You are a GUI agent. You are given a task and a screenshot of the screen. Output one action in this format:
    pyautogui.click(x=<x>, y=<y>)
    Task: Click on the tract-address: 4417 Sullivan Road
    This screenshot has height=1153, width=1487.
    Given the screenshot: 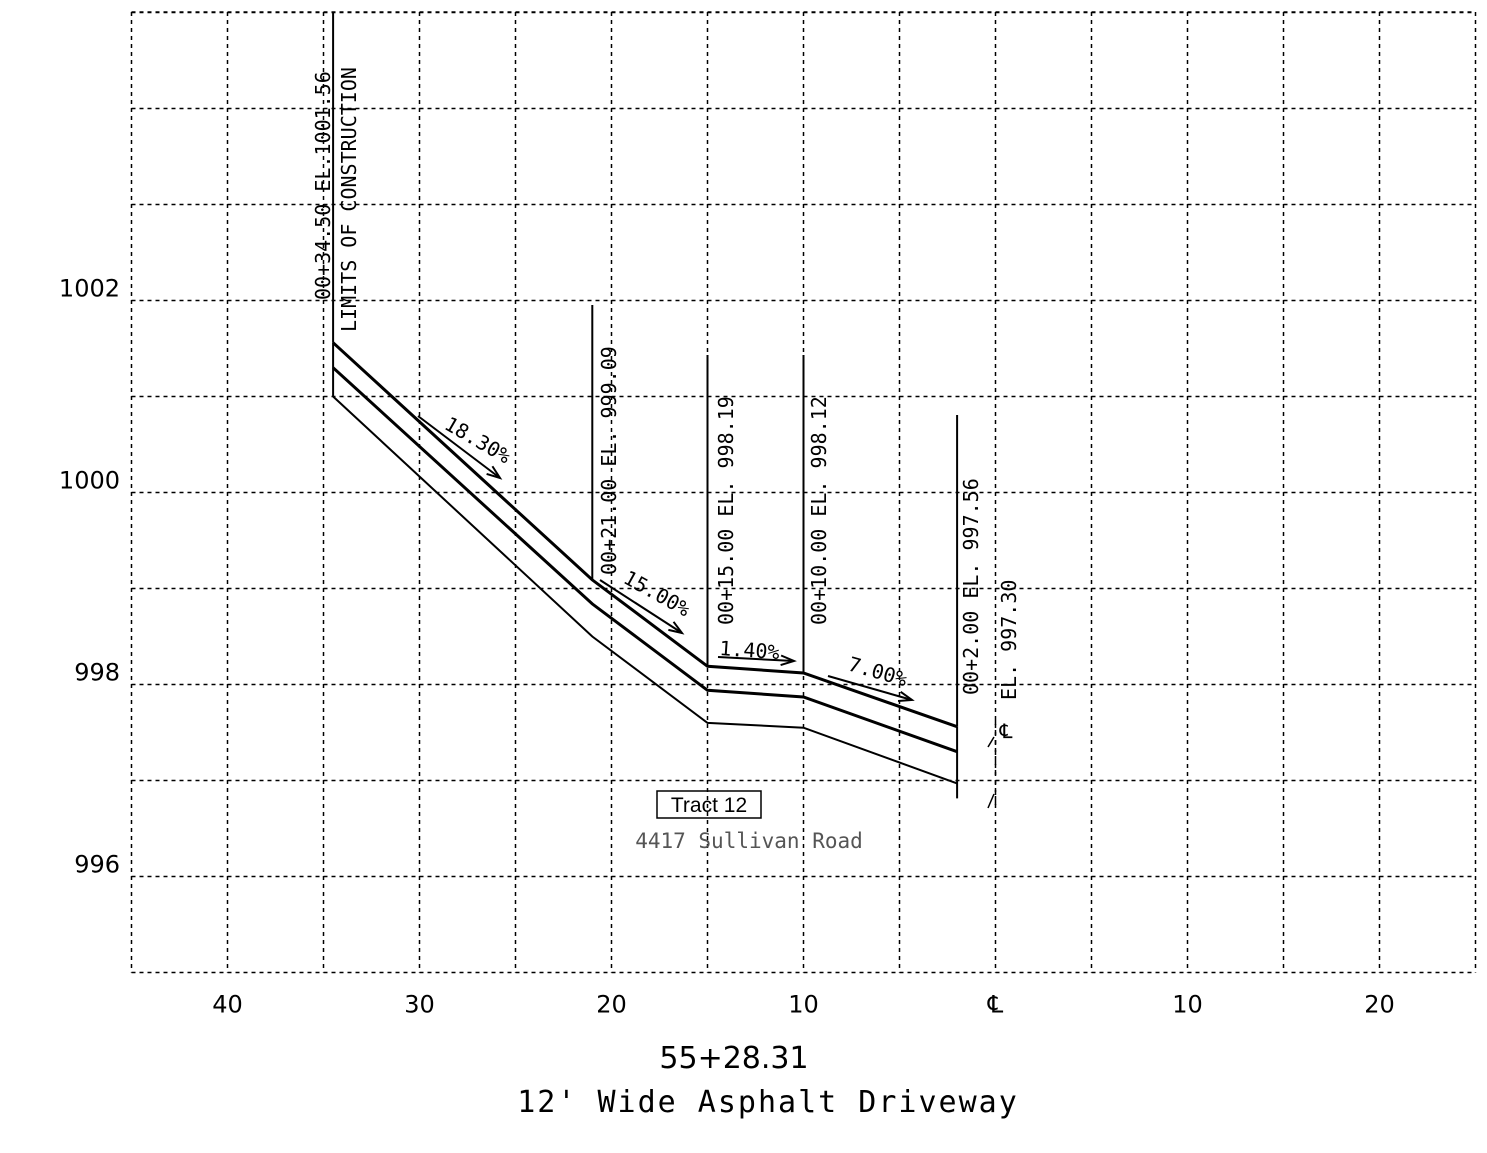 What is the action you would take?
    pyautogui.click(x=749, y=841)
    